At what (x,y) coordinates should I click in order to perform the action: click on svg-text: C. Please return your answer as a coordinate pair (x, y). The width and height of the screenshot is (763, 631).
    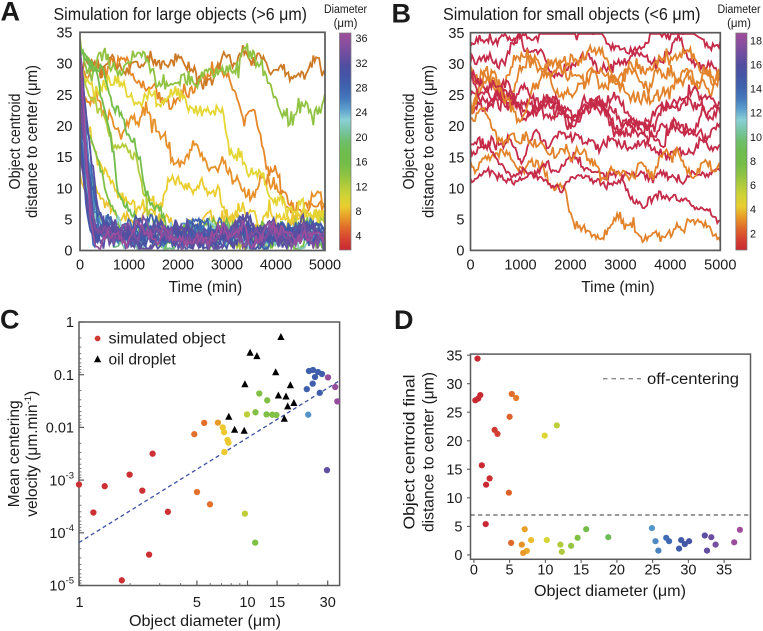
    Looking at the image, I should click on (10, 320).